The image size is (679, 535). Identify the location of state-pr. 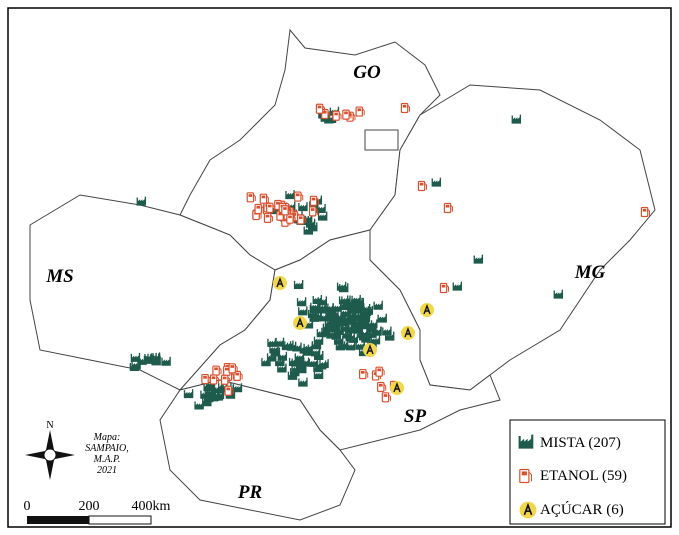
(257, 450).